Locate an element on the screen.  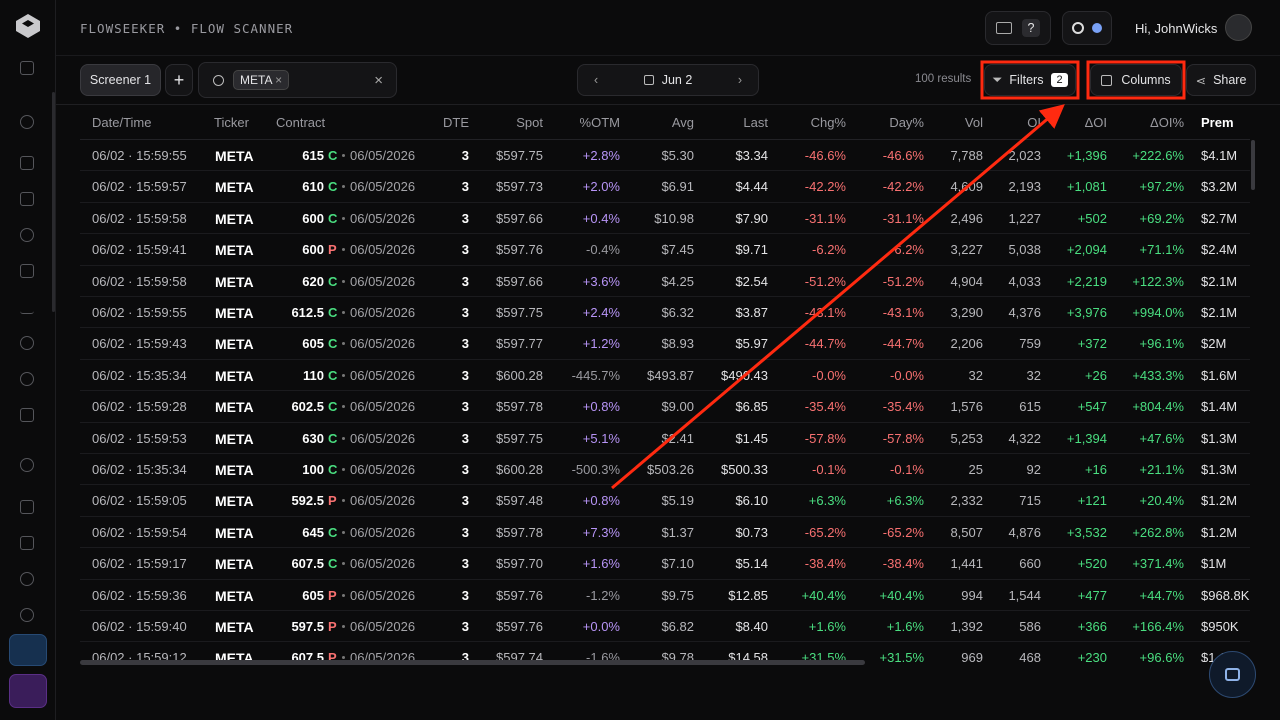
chip-remove: × is located at coordinates (279, 80).